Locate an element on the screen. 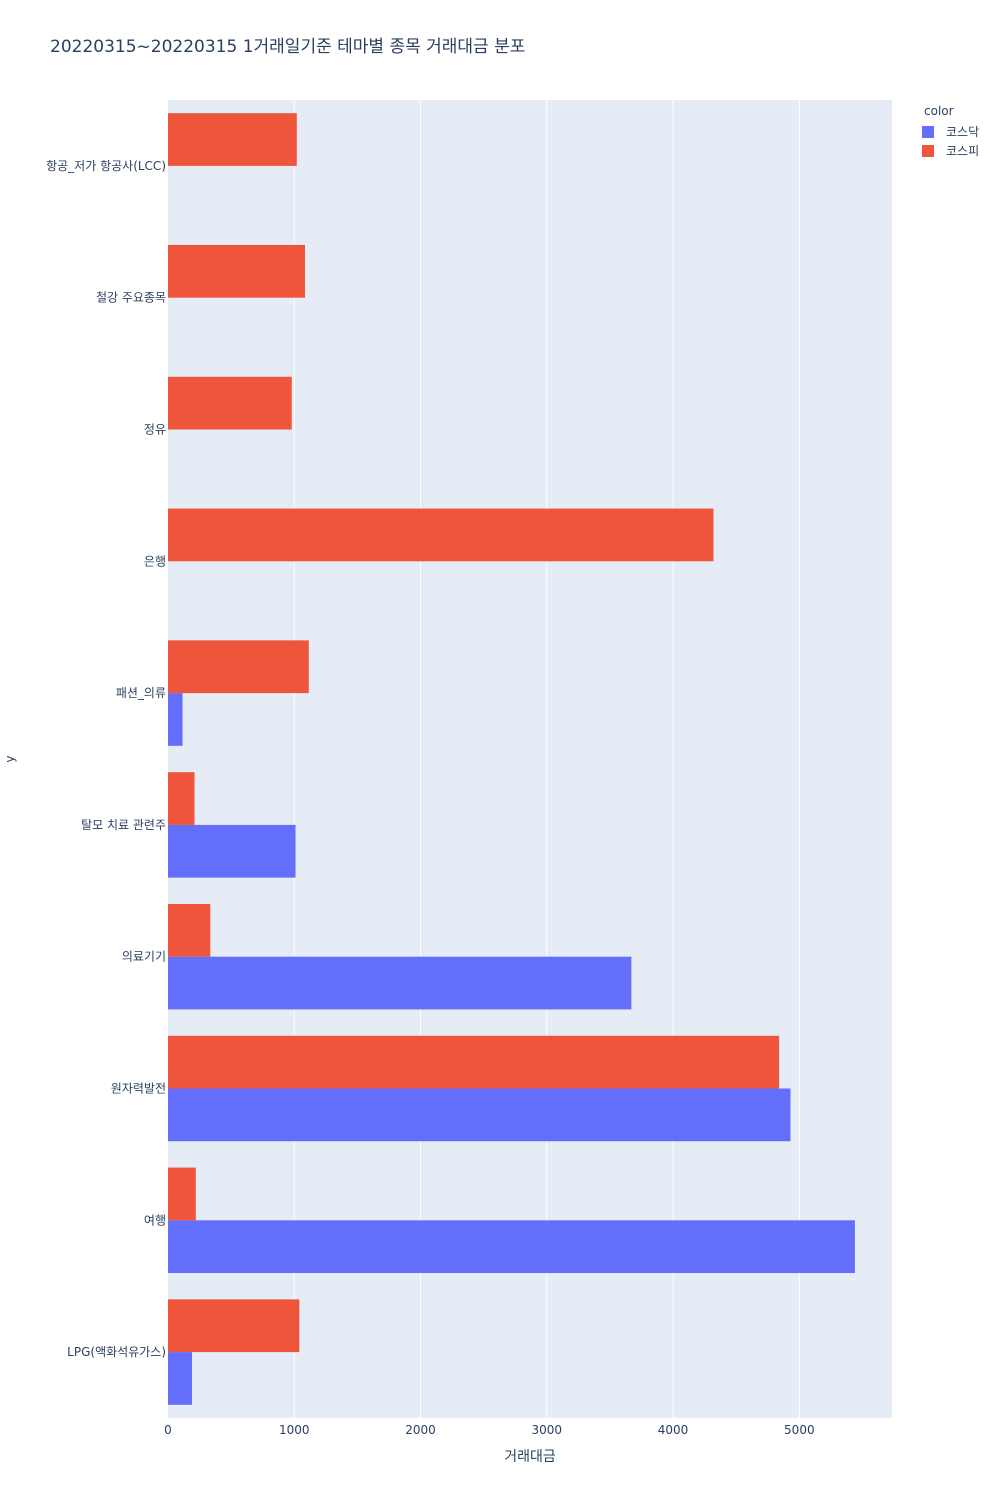 This screenshot has height=1500, width=1000. chart-title: 20220315~20220315 1거래일기준 테마별 종목 거래대금 분포 is located at coordinates (288, 47).